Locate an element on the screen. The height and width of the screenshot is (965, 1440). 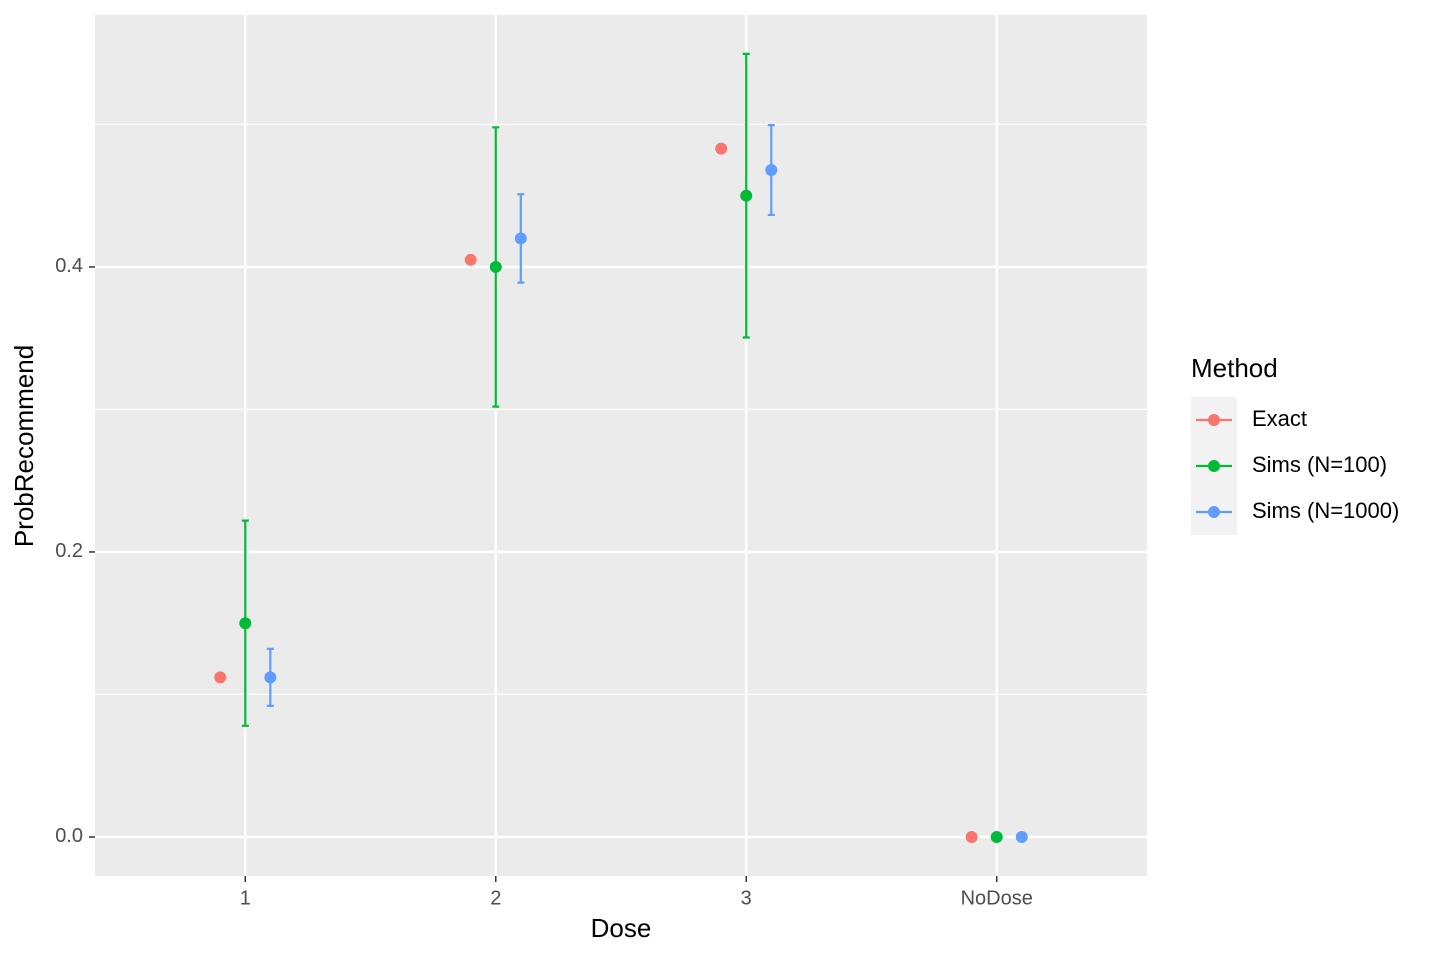
y-axis-title: ProbRecommend is located at coordinates (24, 446).